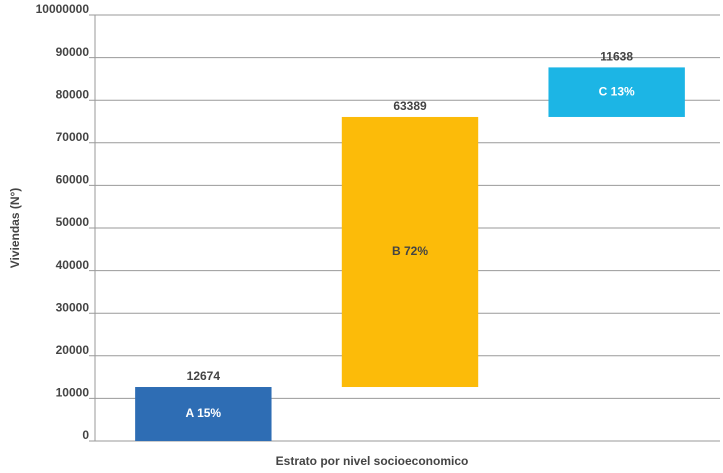  I want to click on x-axis-label: Estrato por nivel socioeconomico, so click(372, 461).